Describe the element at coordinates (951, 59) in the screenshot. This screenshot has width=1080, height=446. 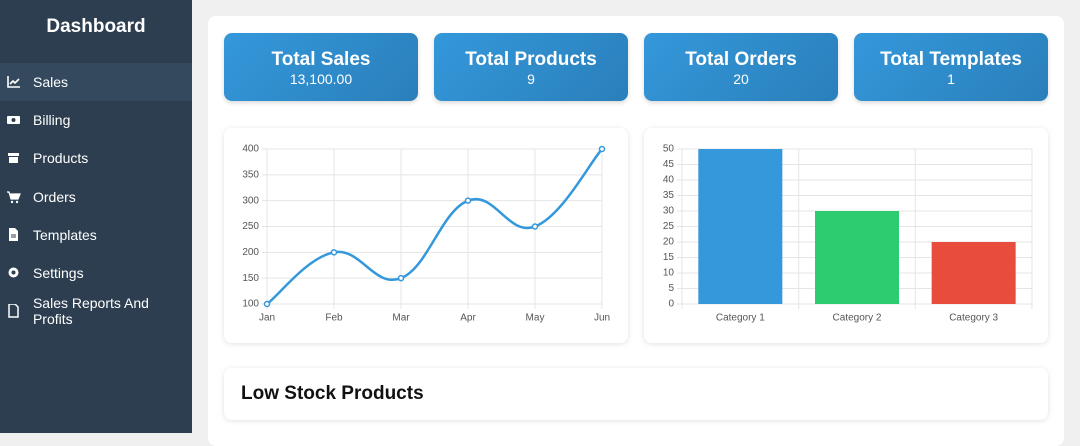
I see `stat-title: Total Templates` at that location.